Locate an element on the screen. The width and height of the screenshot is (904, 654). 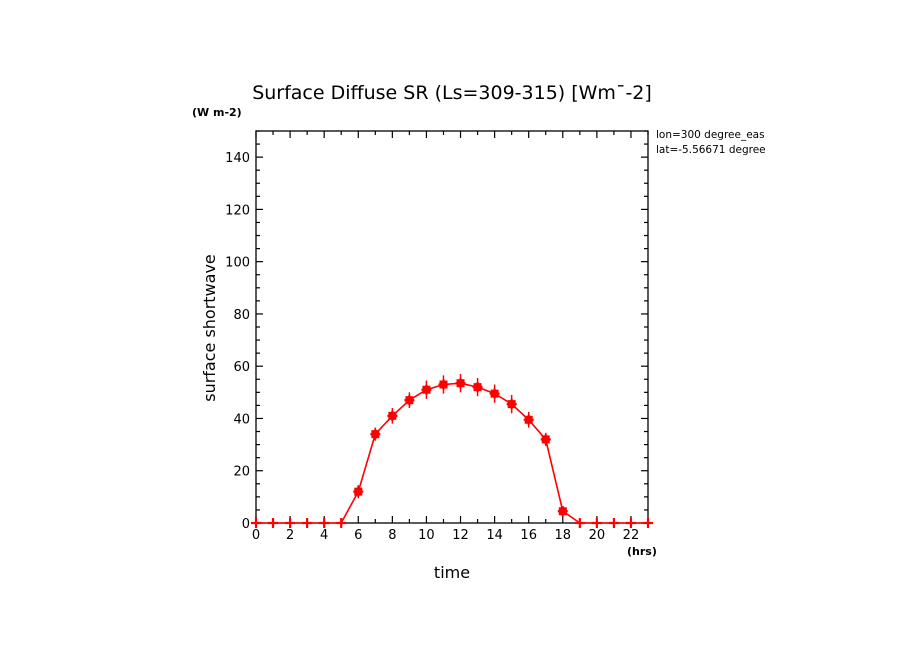
x-tick-label: 12 is located at coordinates (460, 535).